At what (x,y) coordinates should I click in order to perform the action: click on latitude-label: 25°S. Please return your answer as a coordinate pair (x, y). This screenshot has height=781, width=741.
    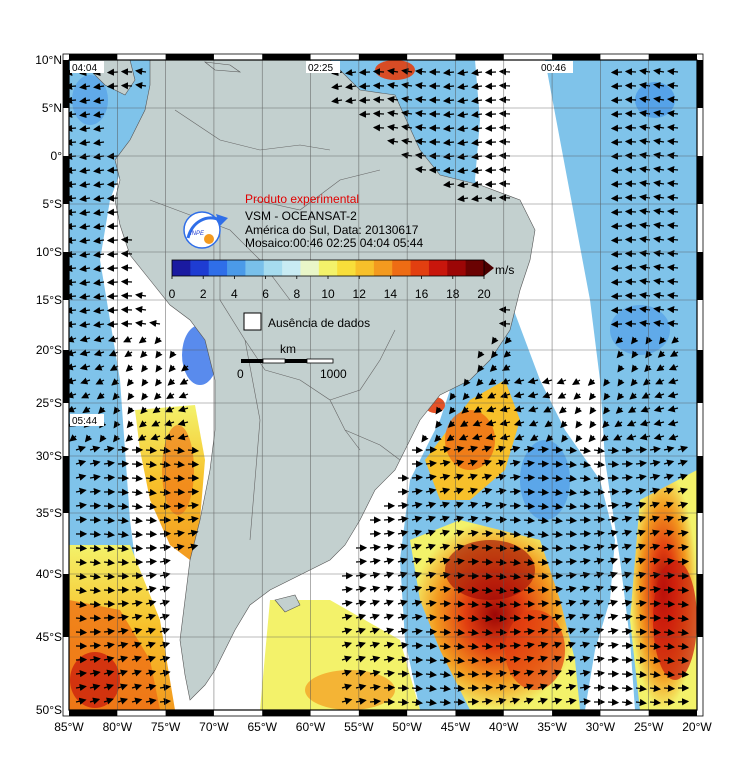
    Looking at the image, I should click on (49, 403).